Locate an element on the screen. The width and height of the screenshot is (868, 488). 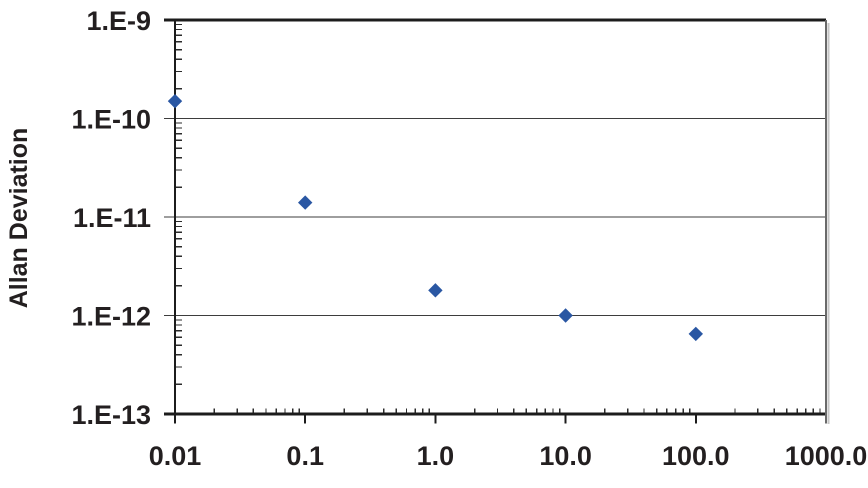
x-tick-label: 0.1 is located at coordinates (305, 456).